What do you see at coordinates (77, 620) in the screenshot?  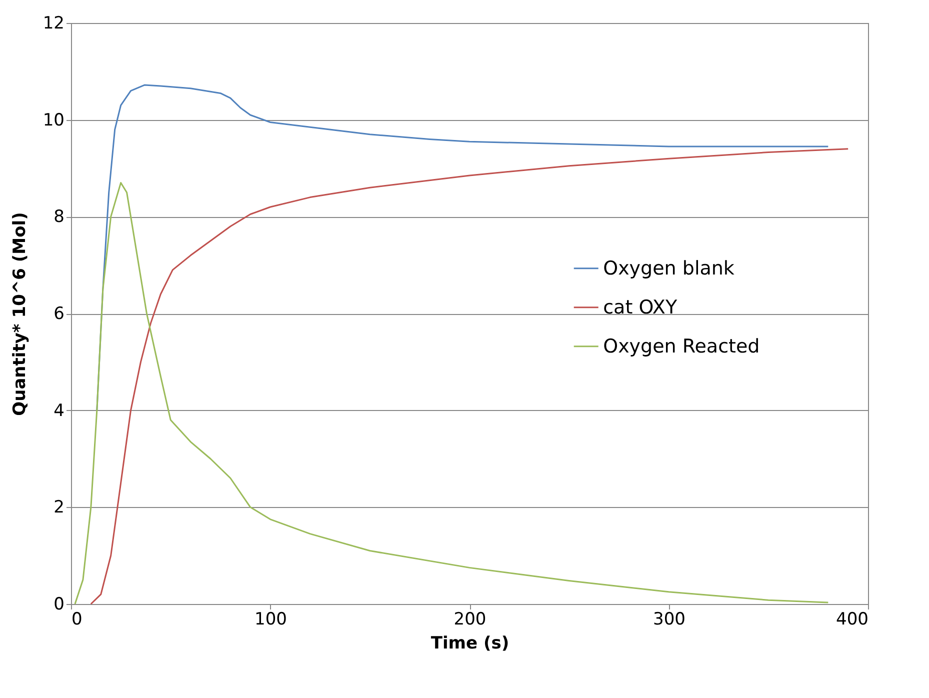 I see `x-tick-label: 0` at bounding box center [77, 620].